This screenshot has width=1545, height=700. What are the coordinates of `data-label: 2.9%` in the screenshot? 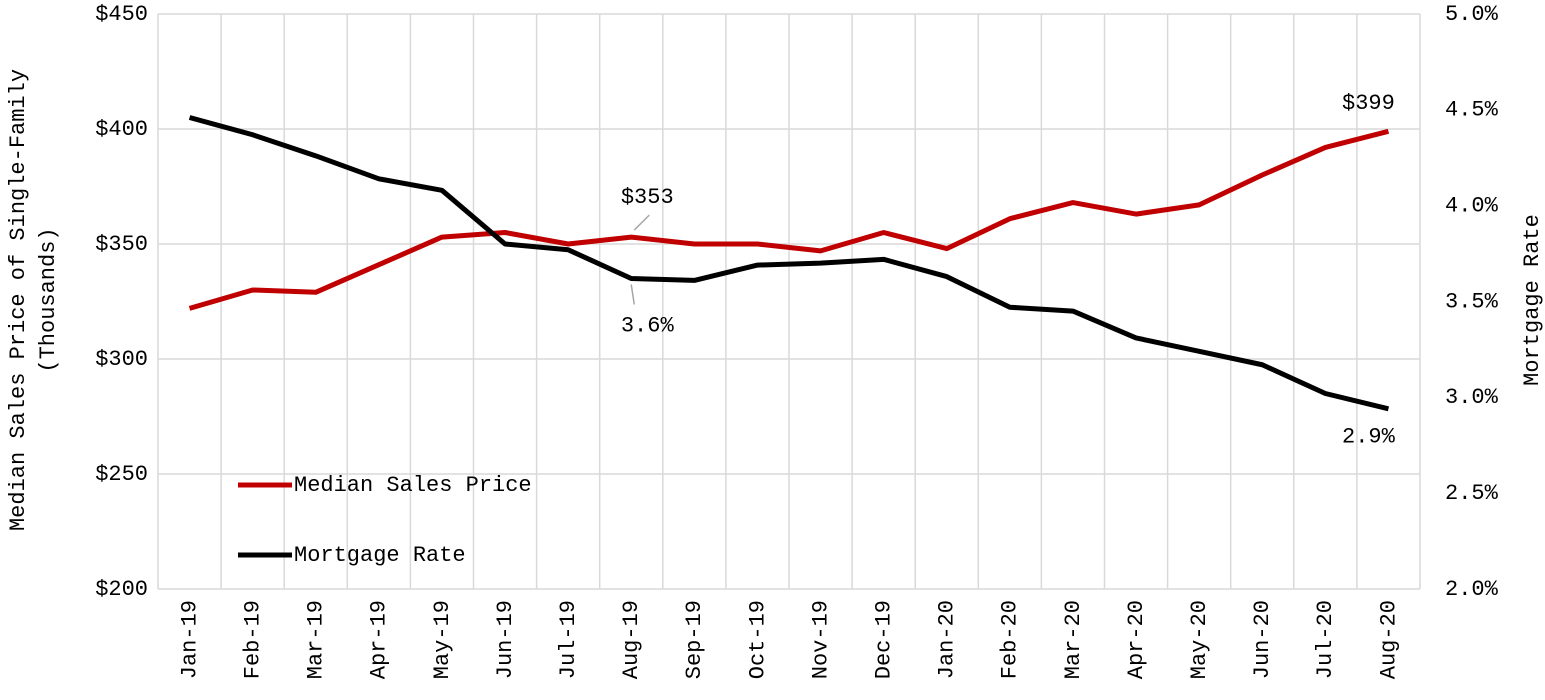 It's located at (1369, 437).